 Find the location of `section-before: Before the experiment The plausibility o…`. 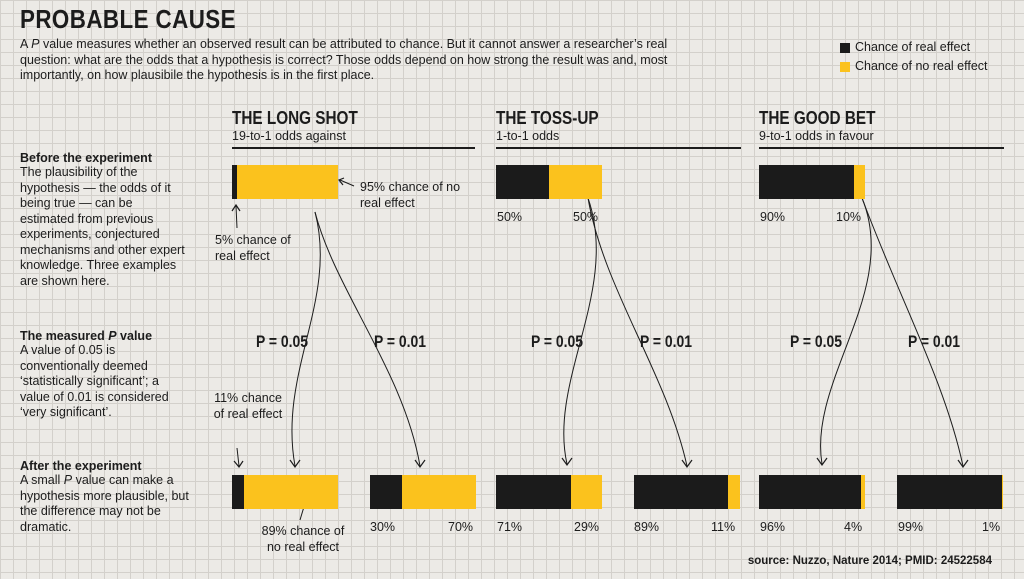

section-before: Before the experiment The plausibility o… is located at coordinates (105, 220).